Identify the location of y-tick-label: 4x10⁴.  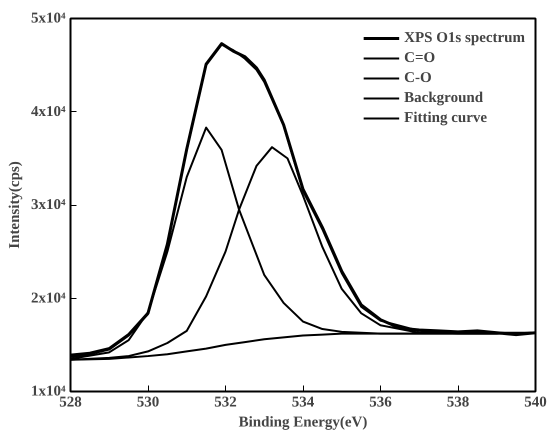
(48, 112).